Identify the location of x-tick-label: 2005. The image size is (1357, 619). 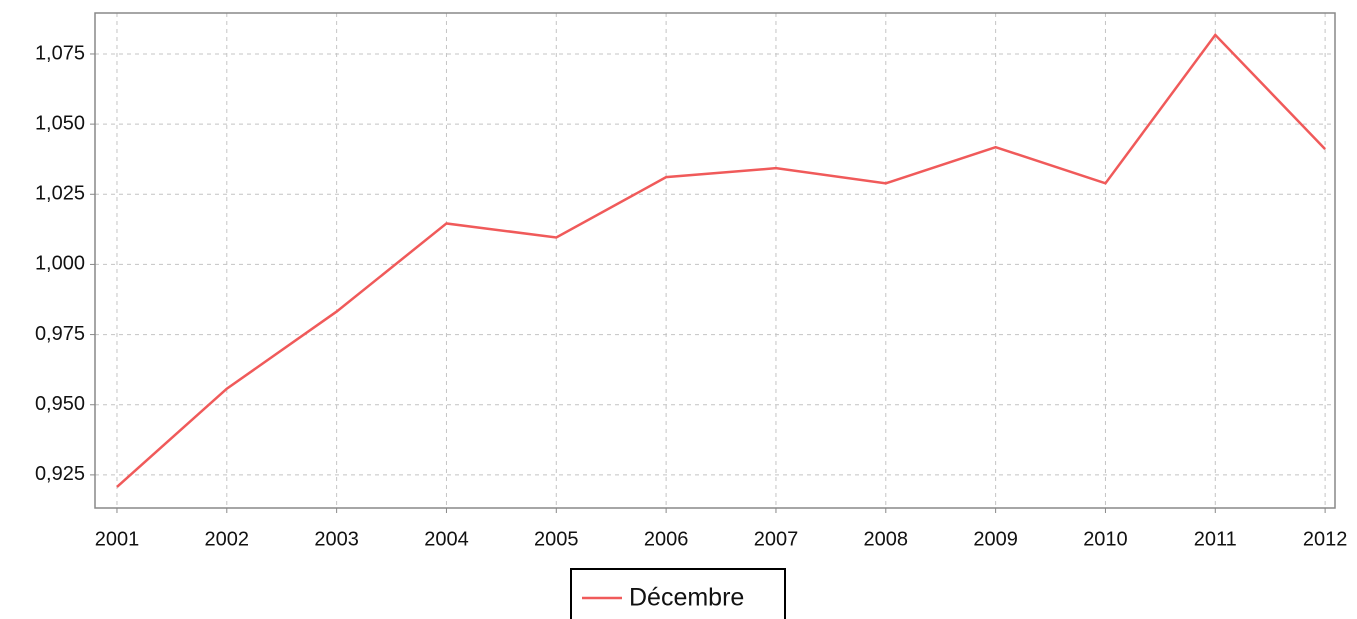
(556, 539).